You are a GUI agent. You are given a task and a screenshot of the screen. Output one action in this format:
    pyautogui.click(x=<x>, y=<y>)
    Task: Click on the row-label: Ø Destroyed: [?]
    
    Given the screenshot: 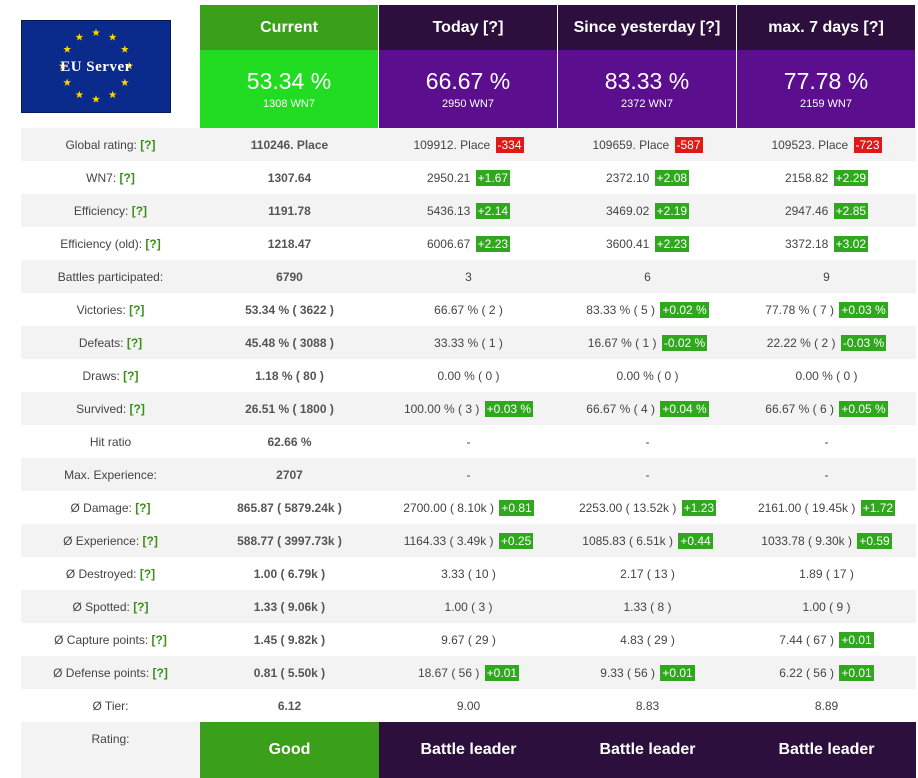 What is the action you would take?
    pyautogui.click(x=110, y=573)
    